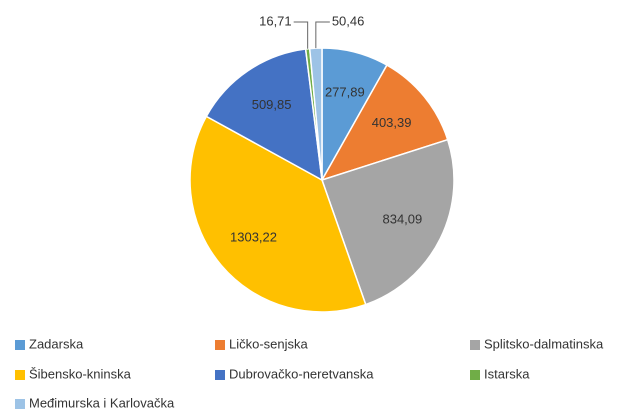 The height and width of the screenshot is (414, 628). What do you see at coordinates (402, 218) in the screenshot?
I see `data-label: 834,09` at bounding box center [402, 218].